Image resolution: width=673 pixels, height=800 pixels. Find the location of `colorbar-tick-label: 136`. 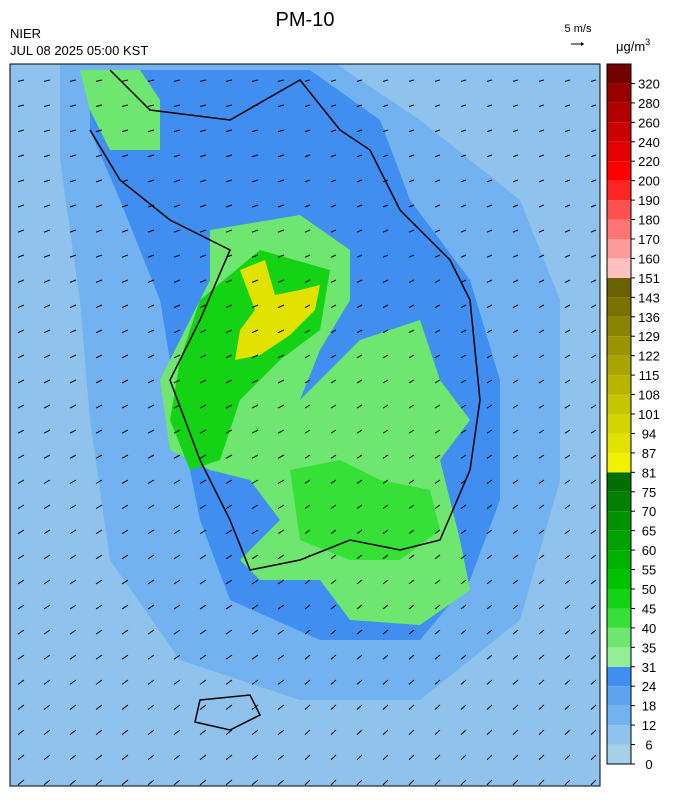

colorbar-tick-label: 136 is located at coordinates (649, 317).